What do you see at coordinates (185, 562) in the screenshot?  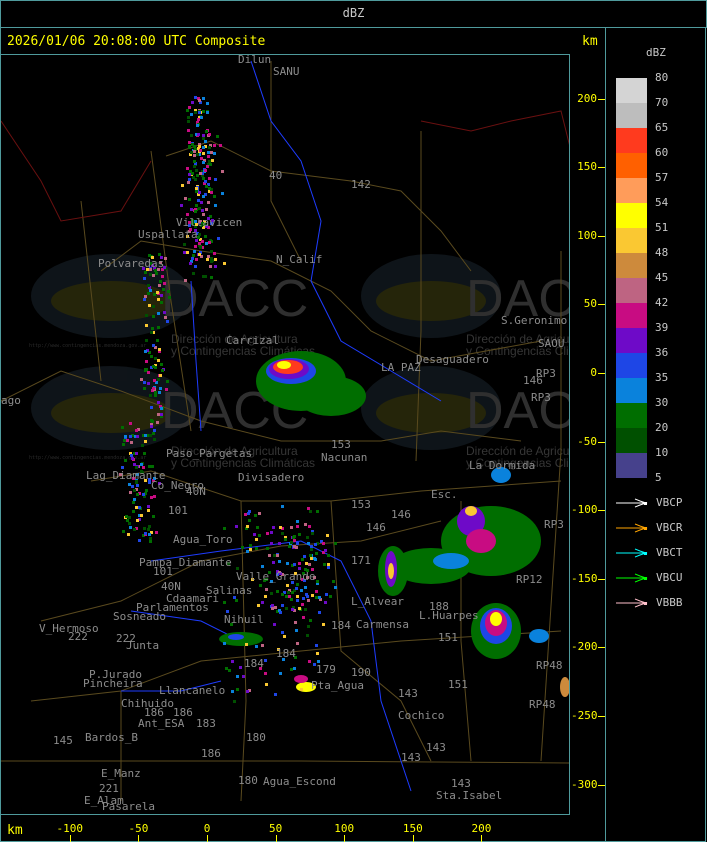 I see `place-label: Pampa_Diamante` at bounding box center [185, 562].